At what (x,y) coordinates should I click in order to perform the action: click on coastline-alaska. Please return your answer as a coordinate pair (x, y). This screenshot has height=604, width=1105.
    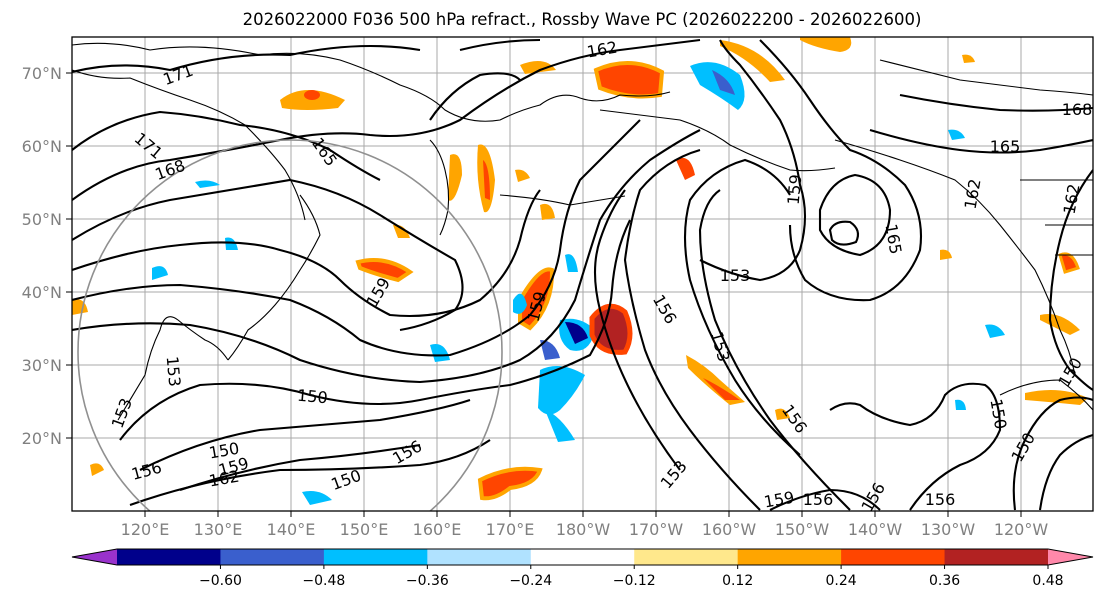
    Looking at the image, I should click on (717, 140).